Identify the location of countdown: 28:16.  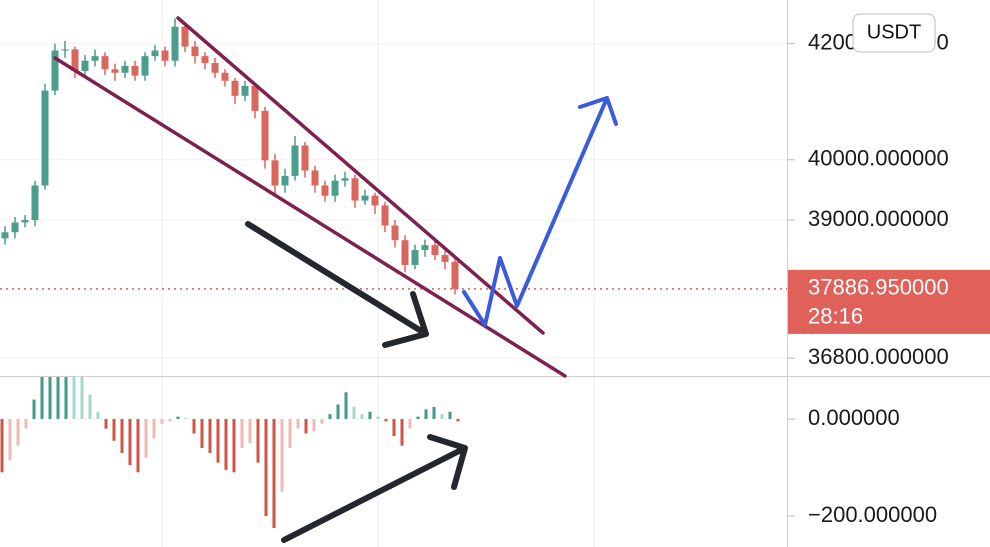
(835, 316).